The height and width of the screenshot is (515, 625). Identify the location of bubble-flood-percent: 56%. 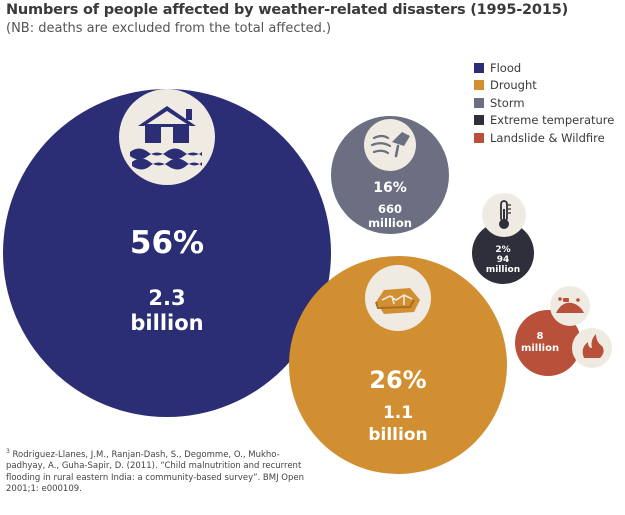
(167, 243).